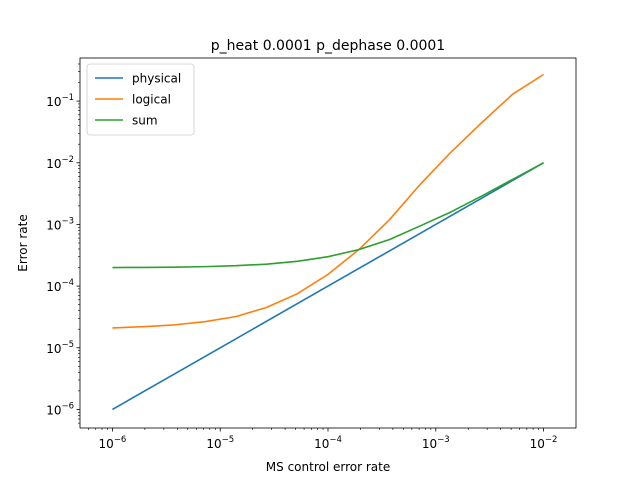 The image size is (640, 480). I want to click on y-tick-exponent: −4, so click(67, 283).